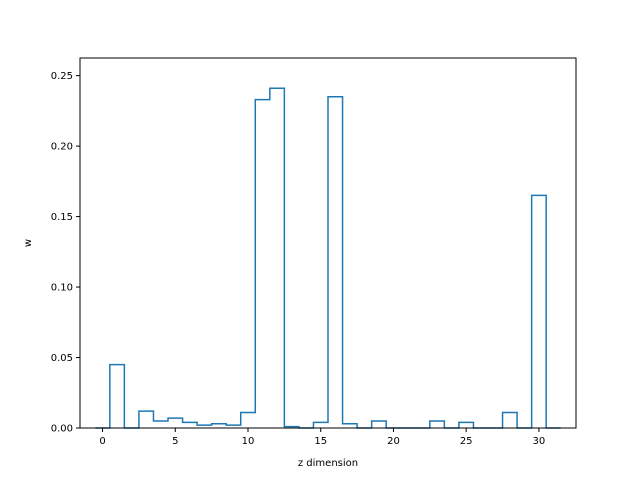 The image size is (640, 480). Describe the element at coordinates (62, 76) in the screenshot. I see `y-tick-label: 0.25` at that location.